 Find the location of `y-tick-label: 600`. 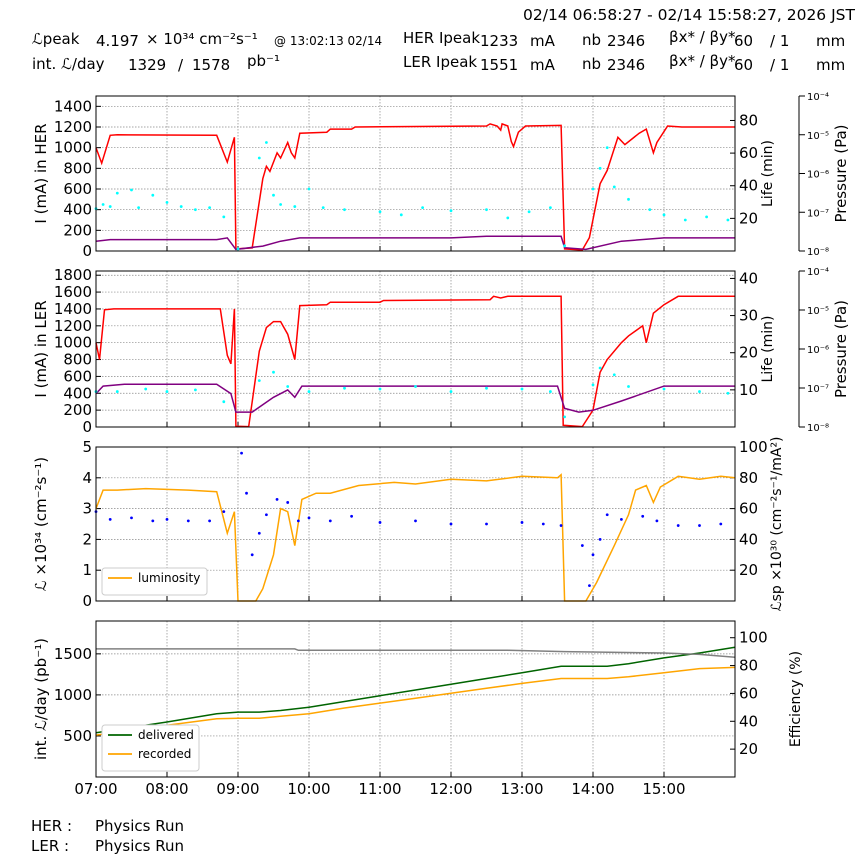

y-tick-label: 600 is located at coordinates (77, 189).